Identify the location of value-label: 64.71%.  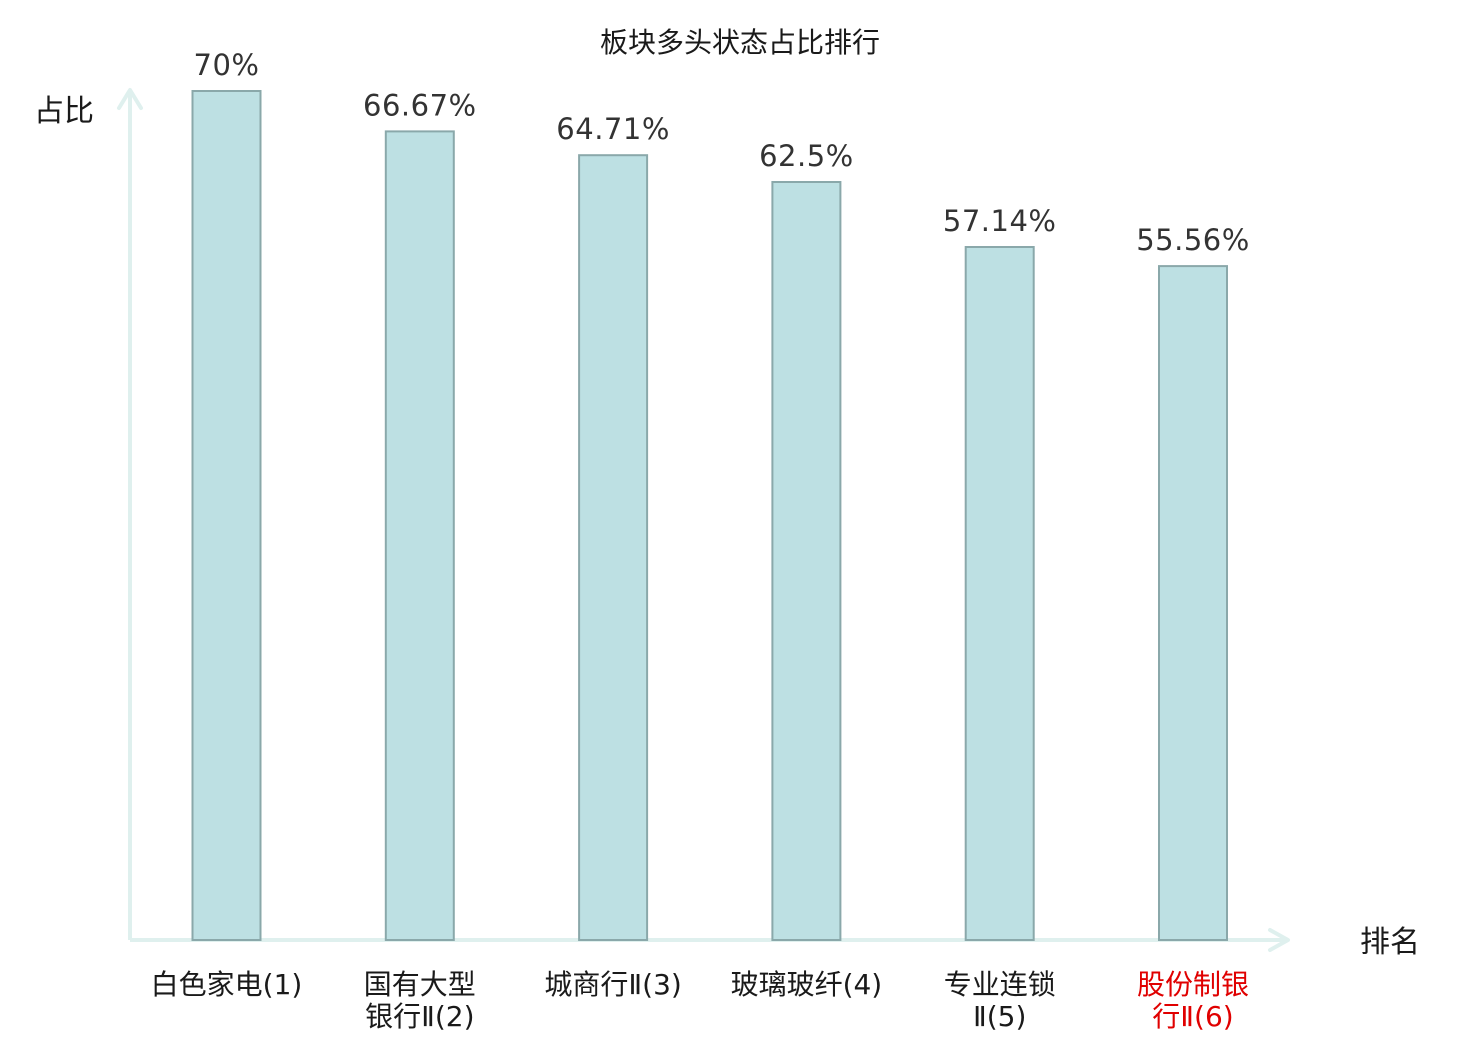
(613, 129).